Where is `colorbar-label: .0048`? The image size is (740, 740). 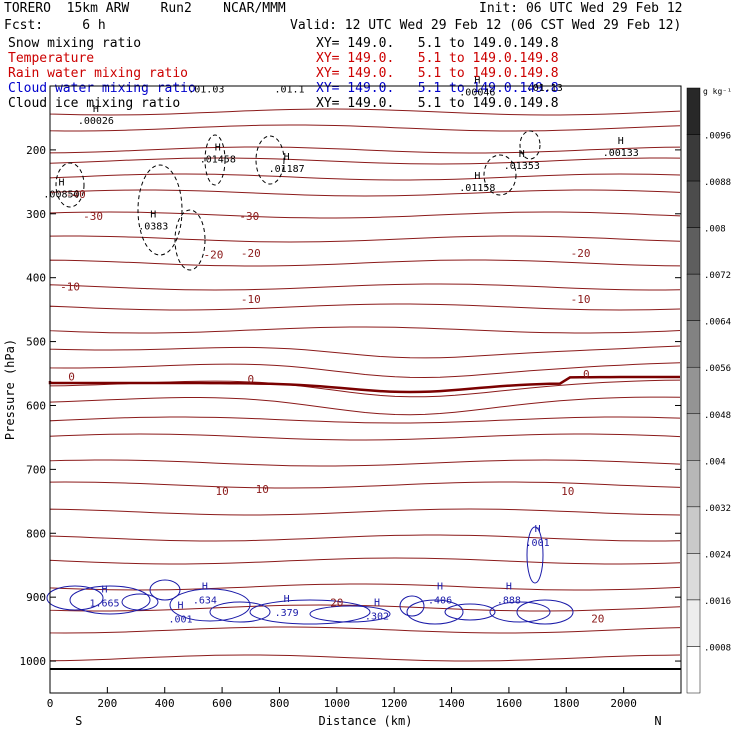 colorbar-label: .0048 is located at coordinates (717, 416).